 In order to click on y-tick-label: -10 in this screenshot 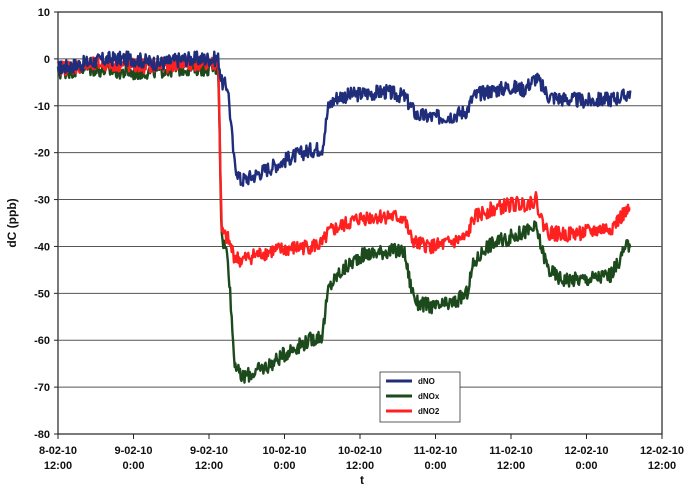, I will do `click(42, 107)`.